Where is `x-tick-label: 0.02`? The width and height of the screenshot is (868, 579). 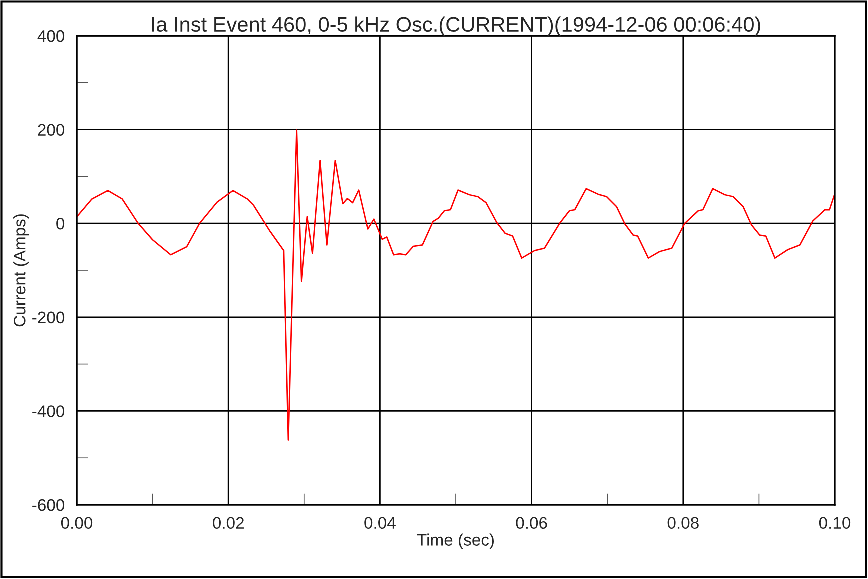 x-tick-label: 0.02 is located at coordinates (228, 523).